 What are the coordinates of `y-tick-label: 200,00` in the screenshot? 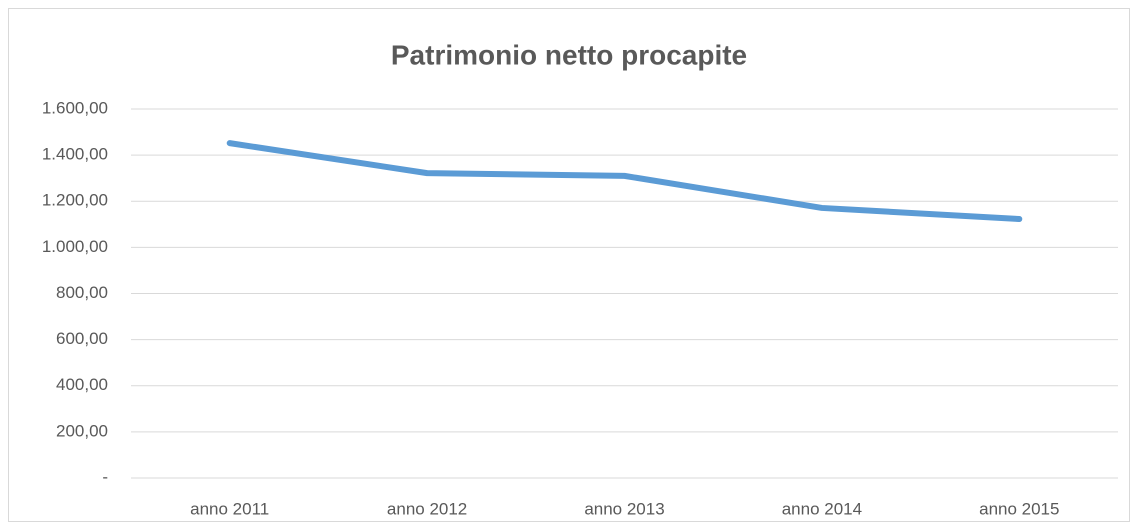 It's located at (82, 430).